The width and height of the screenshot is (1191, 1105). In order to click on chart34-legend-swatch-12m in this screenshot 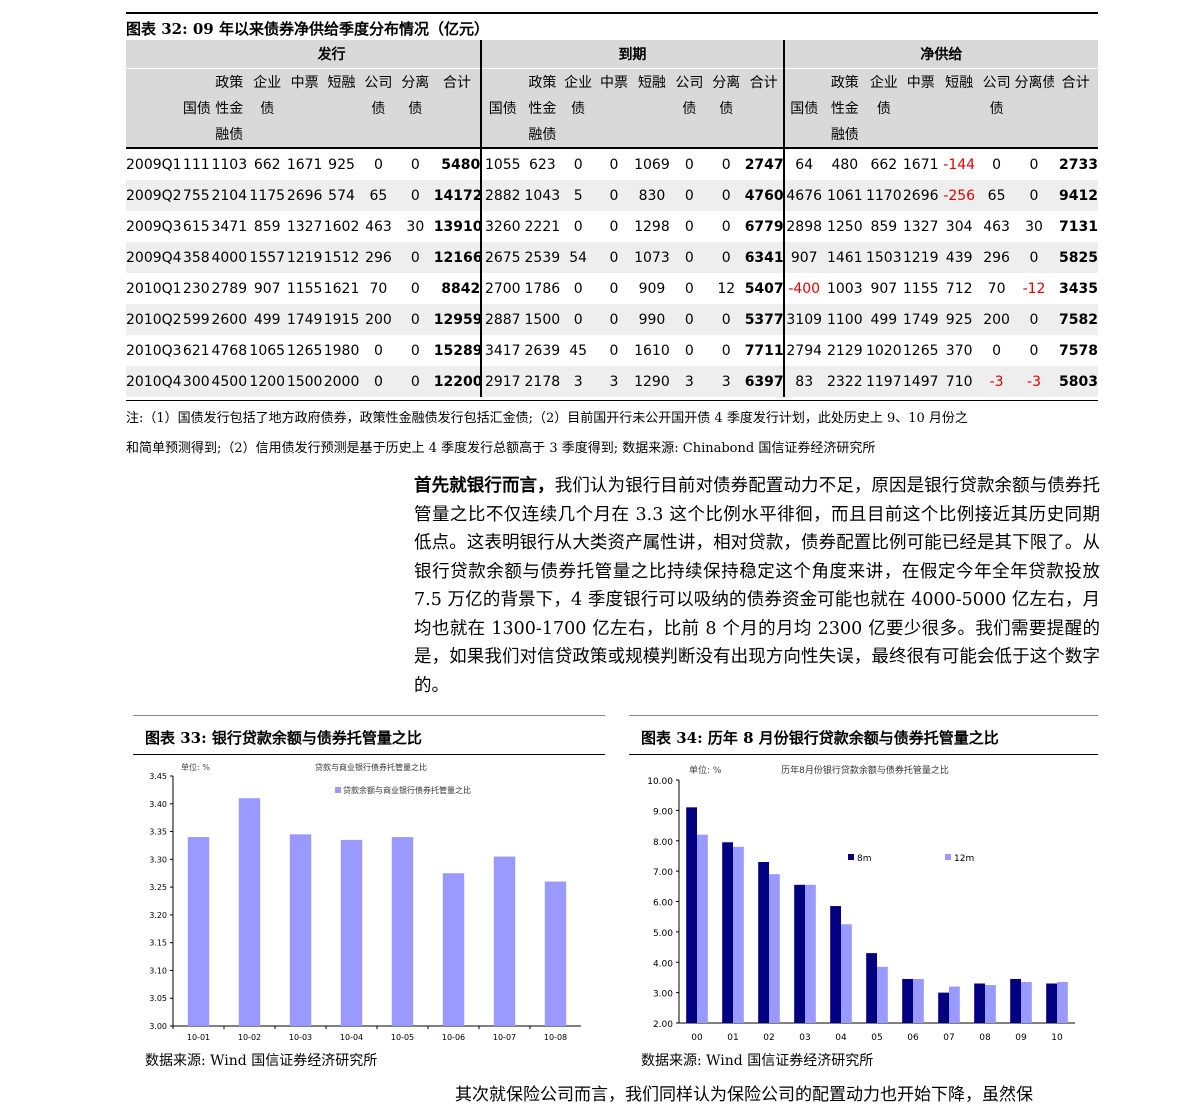, I will do `click(948, 857)`.